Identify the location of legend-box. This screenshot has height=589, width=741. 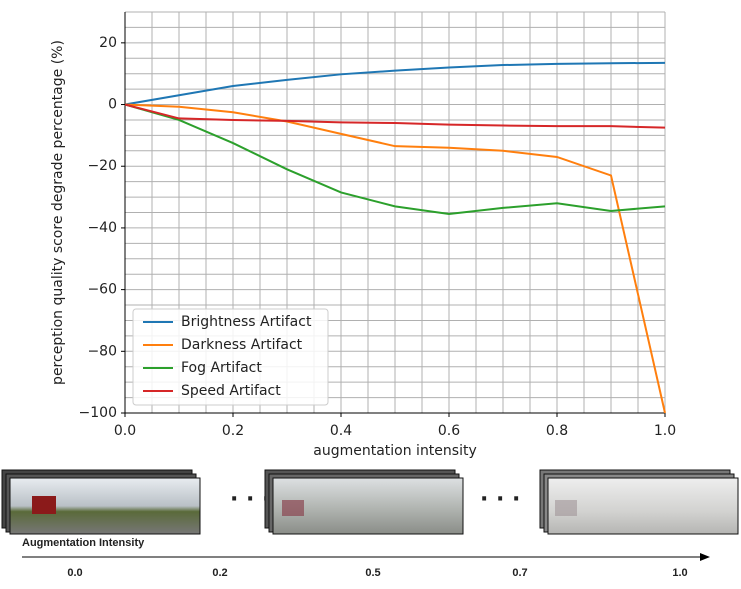
(230, 357).